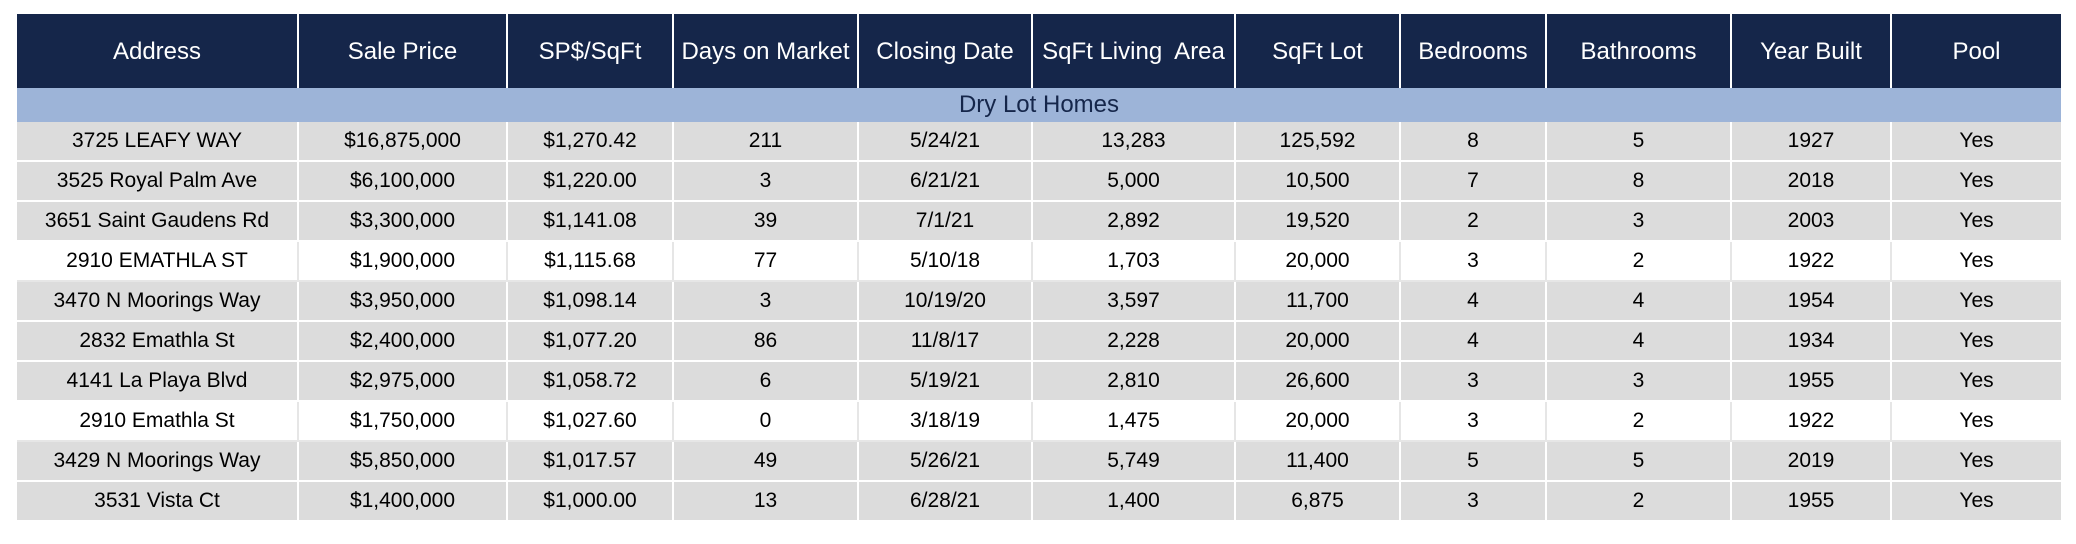 The width and height of the screenshot is (2076, 544). I want to click on cell-days-on-market: 3, so click(766, 181).